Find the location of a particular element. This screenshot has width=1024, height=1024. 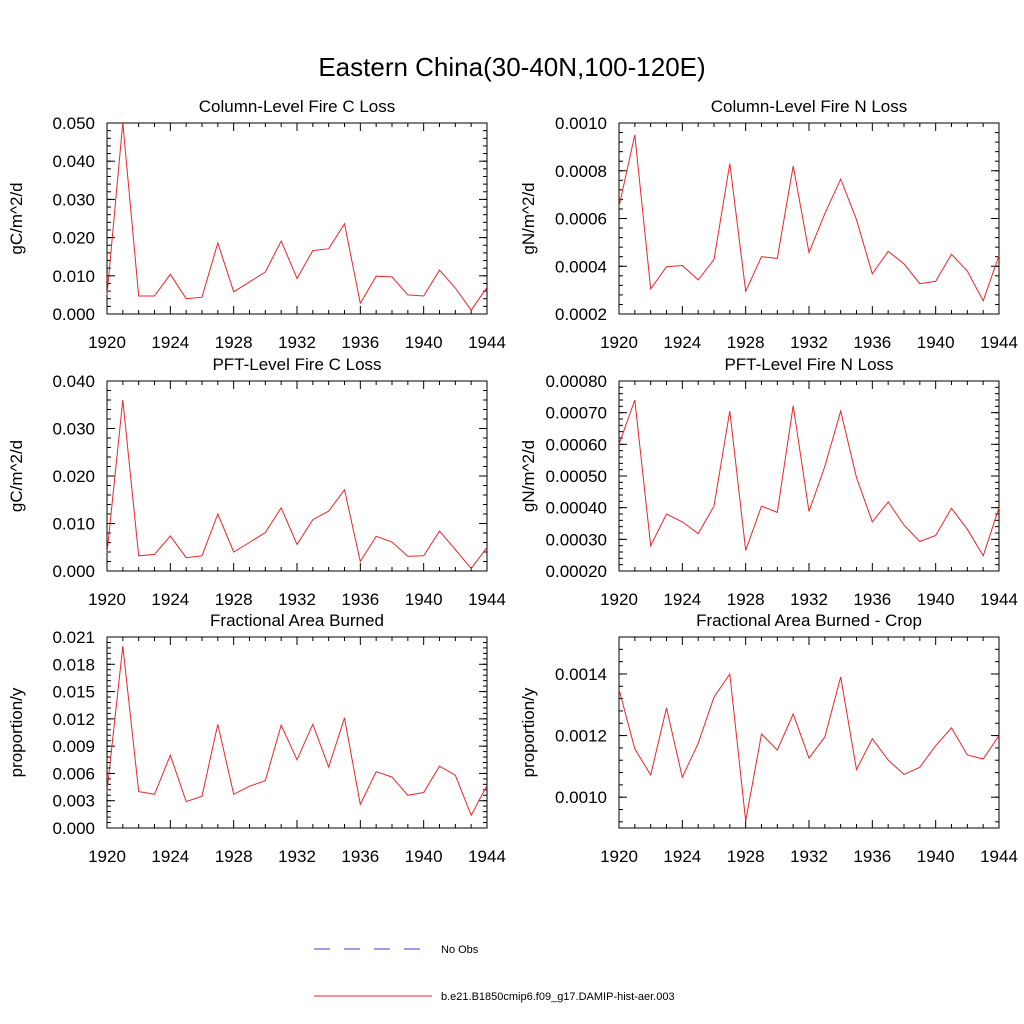

y-tick-label: 0.003 is located at coordinates (73, 801).